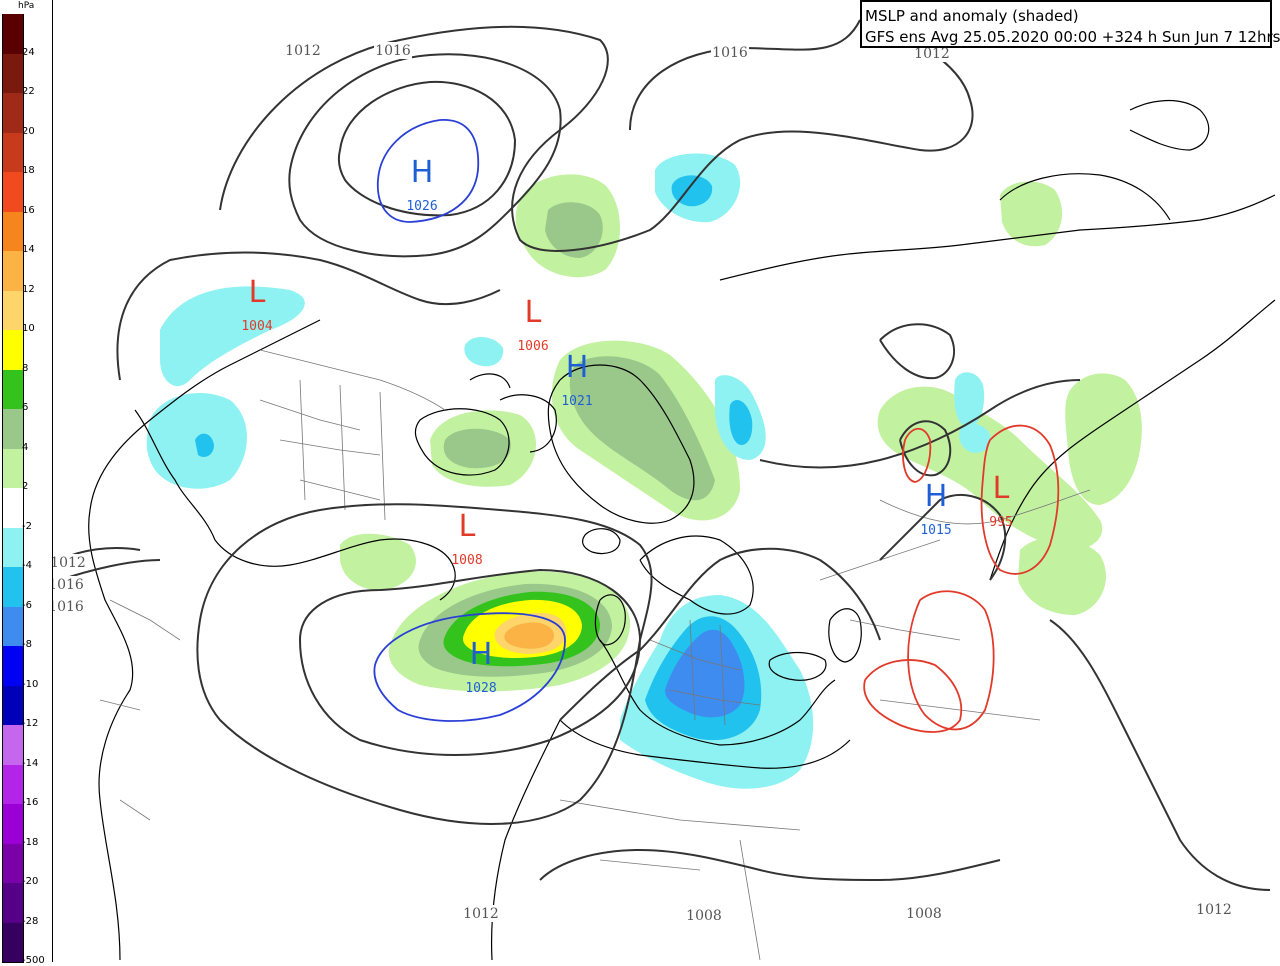 This screenshot has width=1280, height=966. What do you see at coordinates (30, 921) in the screenshot?
I see `legend-label: -28` at bounding box center [30, 921].